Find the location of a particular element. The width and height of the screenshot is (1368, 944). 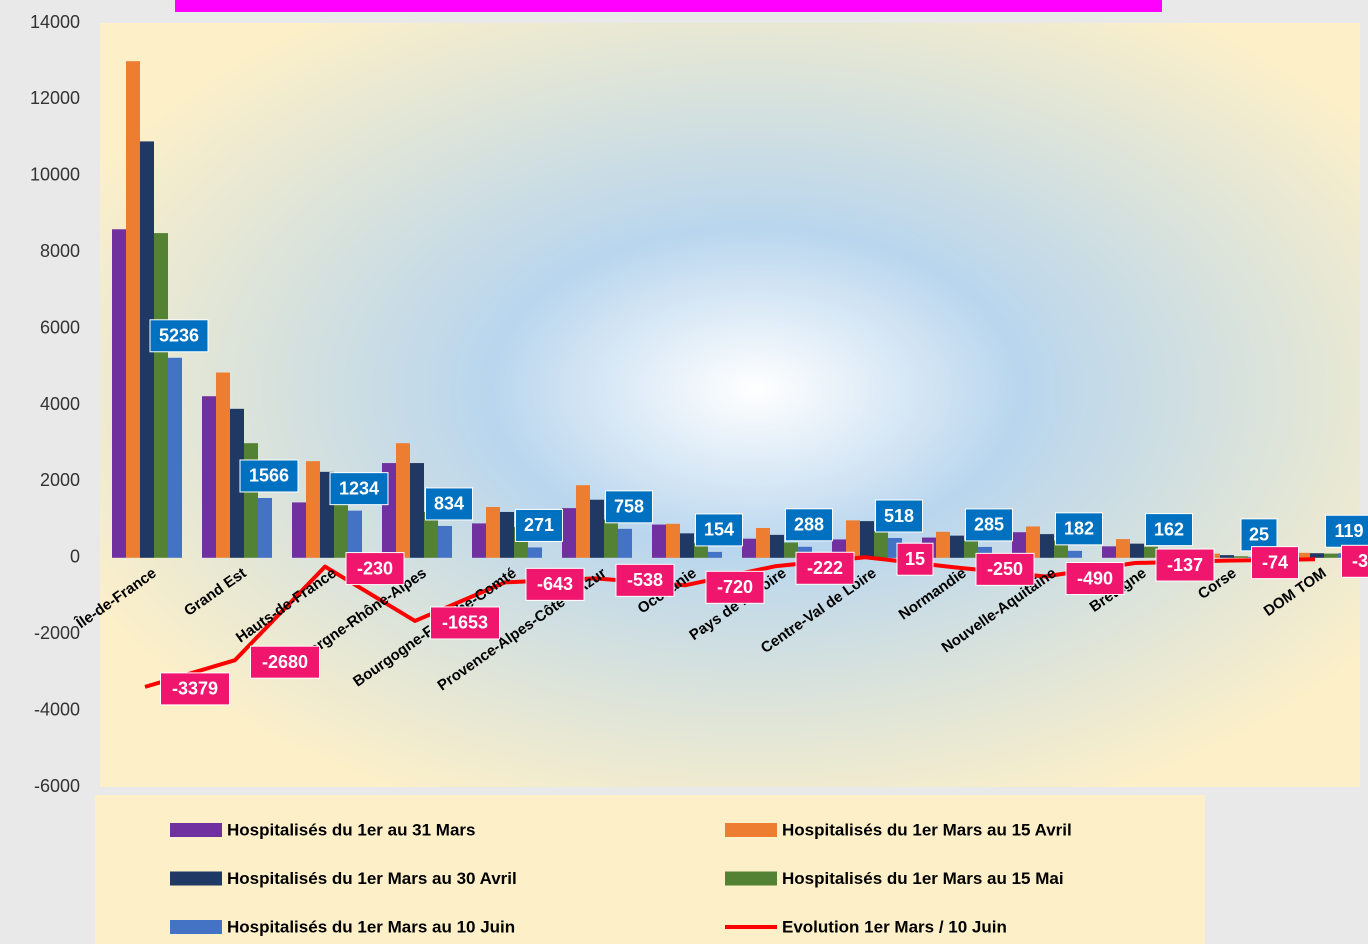

data-label: -74 is located at coordinates (1275, 562).